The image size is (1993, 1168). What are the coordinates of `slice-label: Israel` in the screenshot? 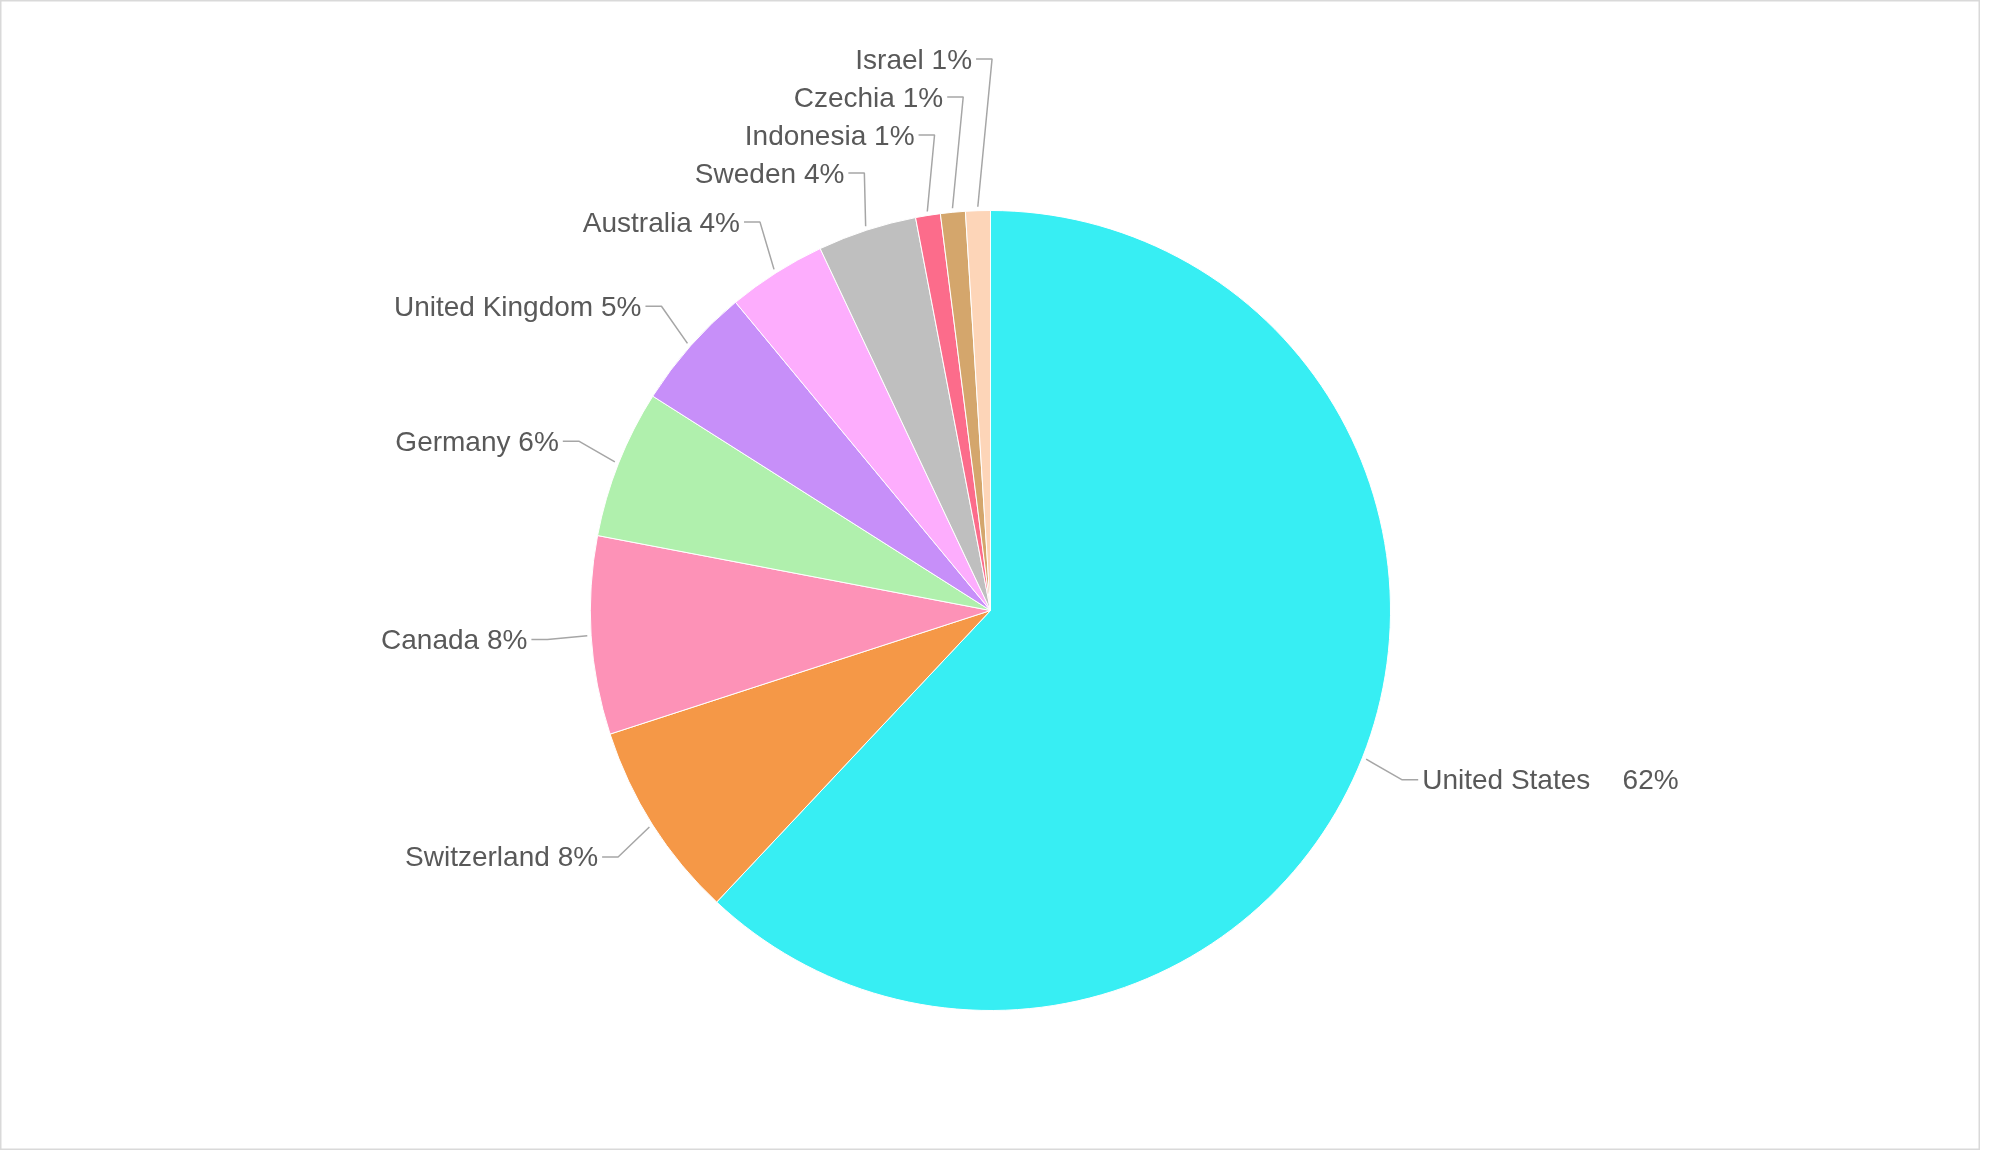 It's located at (889, 59).